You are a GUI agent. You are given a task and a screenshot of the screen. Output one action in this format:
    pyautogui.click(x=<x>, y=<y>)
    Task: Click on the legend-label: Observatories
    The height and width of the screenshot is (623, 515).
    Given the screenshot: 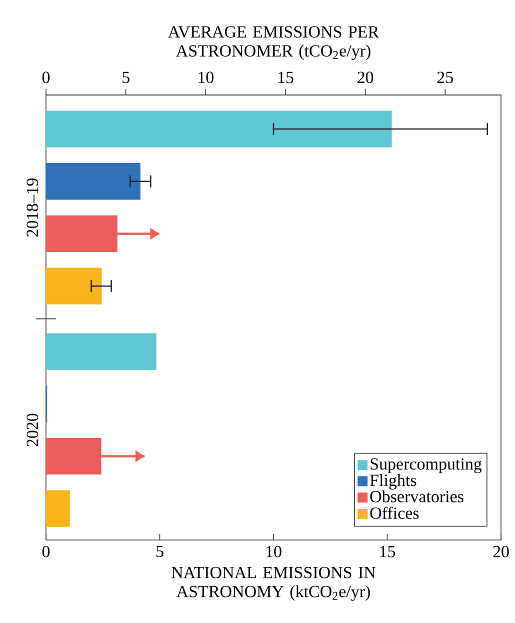 What is the action you would take?
    pyautogui.click(x=417, y=496)
    